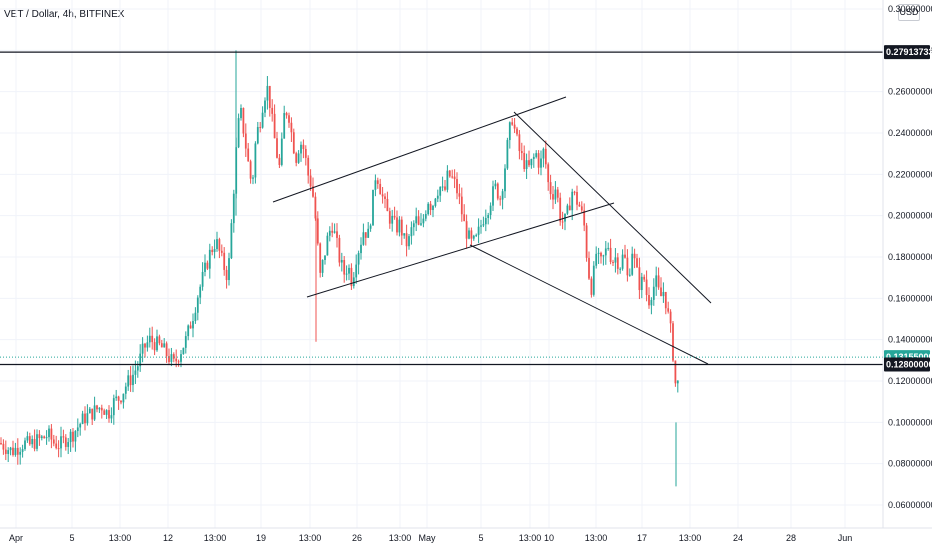 The width and height of the screenshot is (932, 550). I want to click on ascending-channel-lower, so click(460, 250).